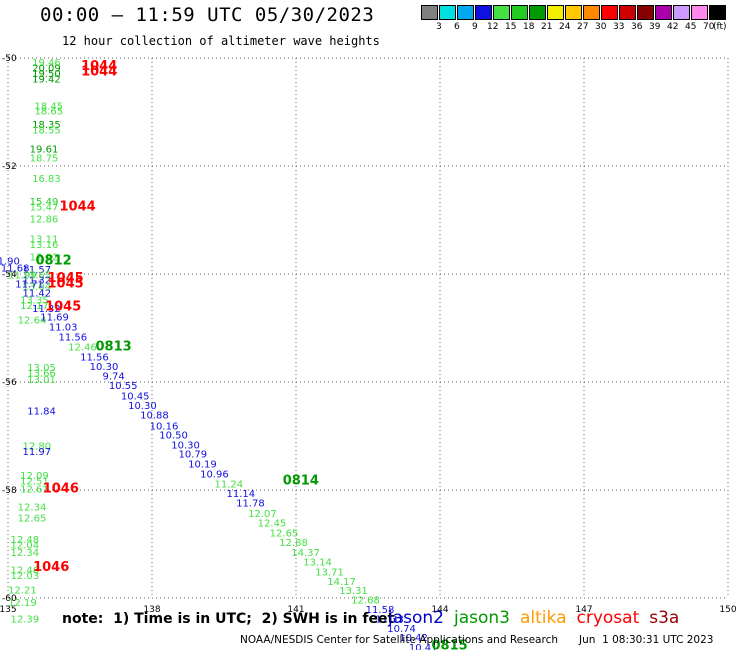 This screenshot has height=650, width=740. I want to click on wave-height-value: 12.51, so click(34, 482).